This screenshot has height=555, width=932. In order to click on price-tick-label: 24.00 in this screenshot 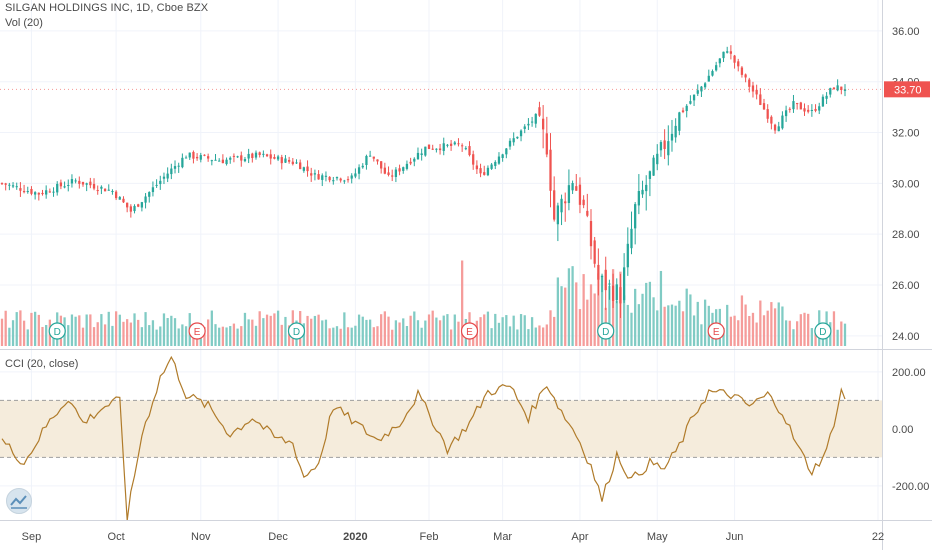, I will do `click(906, 337)`.